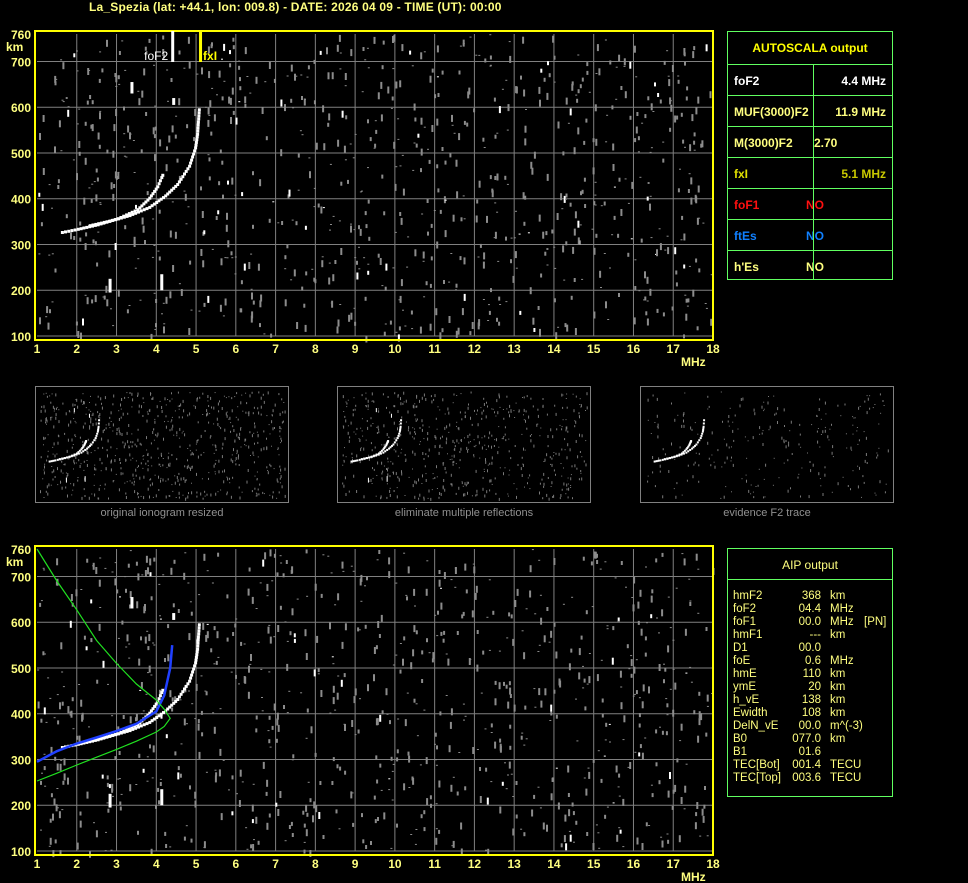  I want to click on aip-row: TEC[Bot] 001.4 TECU, so click(812, 765).